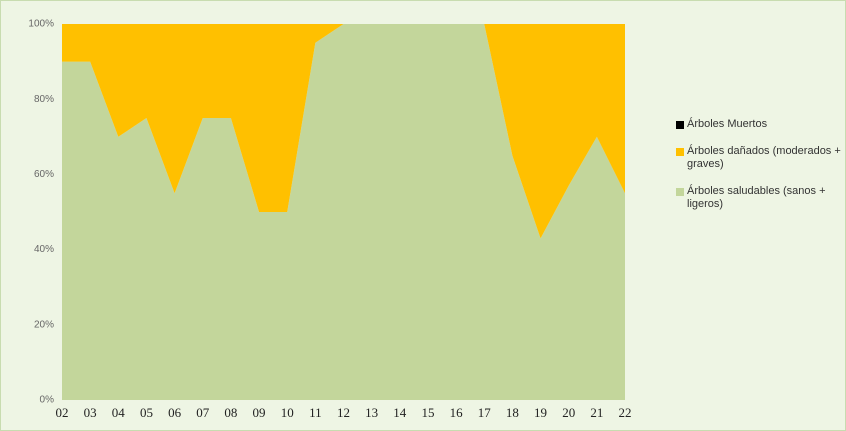  I want to click on x-tick-label: 22, so click(625, 412).